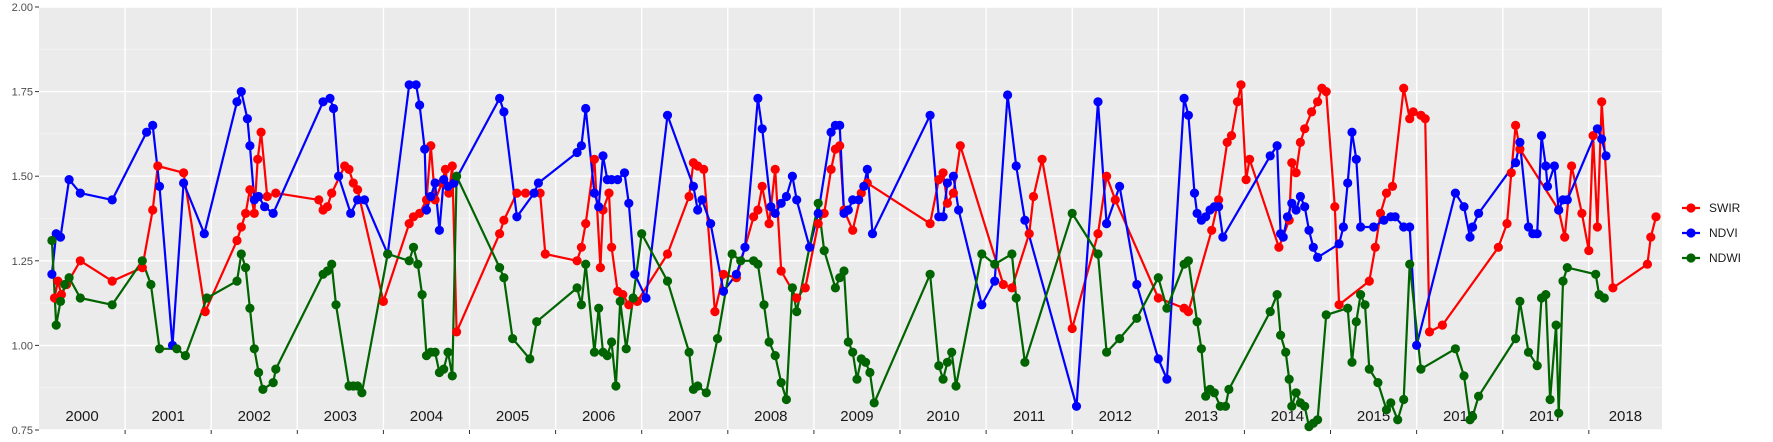  Describe the element at coordinates (1029, 416) in the screenshot. I see `year-label: 2011` at that location.